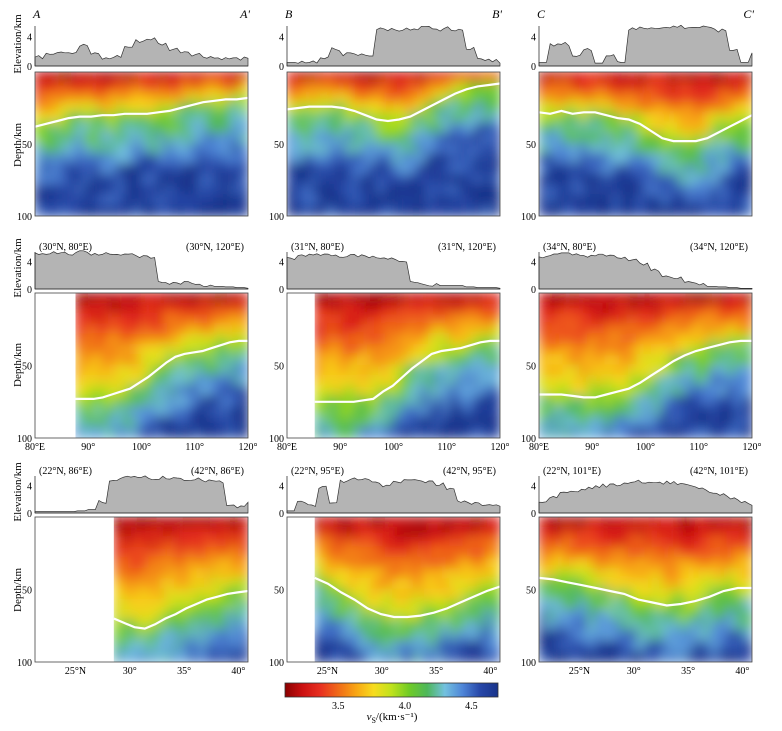 This screenshot has height=731, width=782. Describe the element at coordinates (748, 14) in the screenshot. I see `profile-end-label: C'` at that location.